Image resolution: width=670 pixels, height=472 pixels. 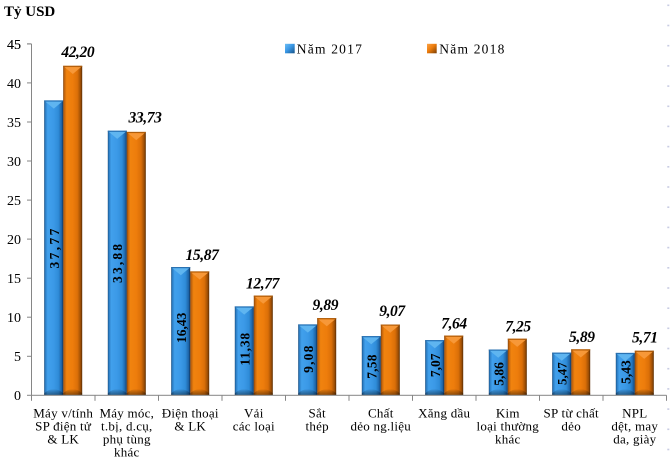 I want to click on svg-text: 11,38, so click(x=244, y=349).